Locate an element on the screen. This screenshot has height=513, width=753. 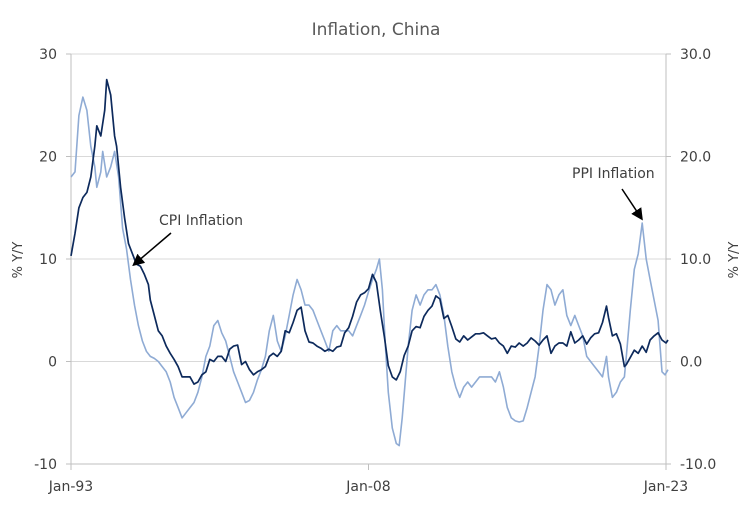
cpi-annotation-label: CPI Inflation is located at coordinates (201, 221).